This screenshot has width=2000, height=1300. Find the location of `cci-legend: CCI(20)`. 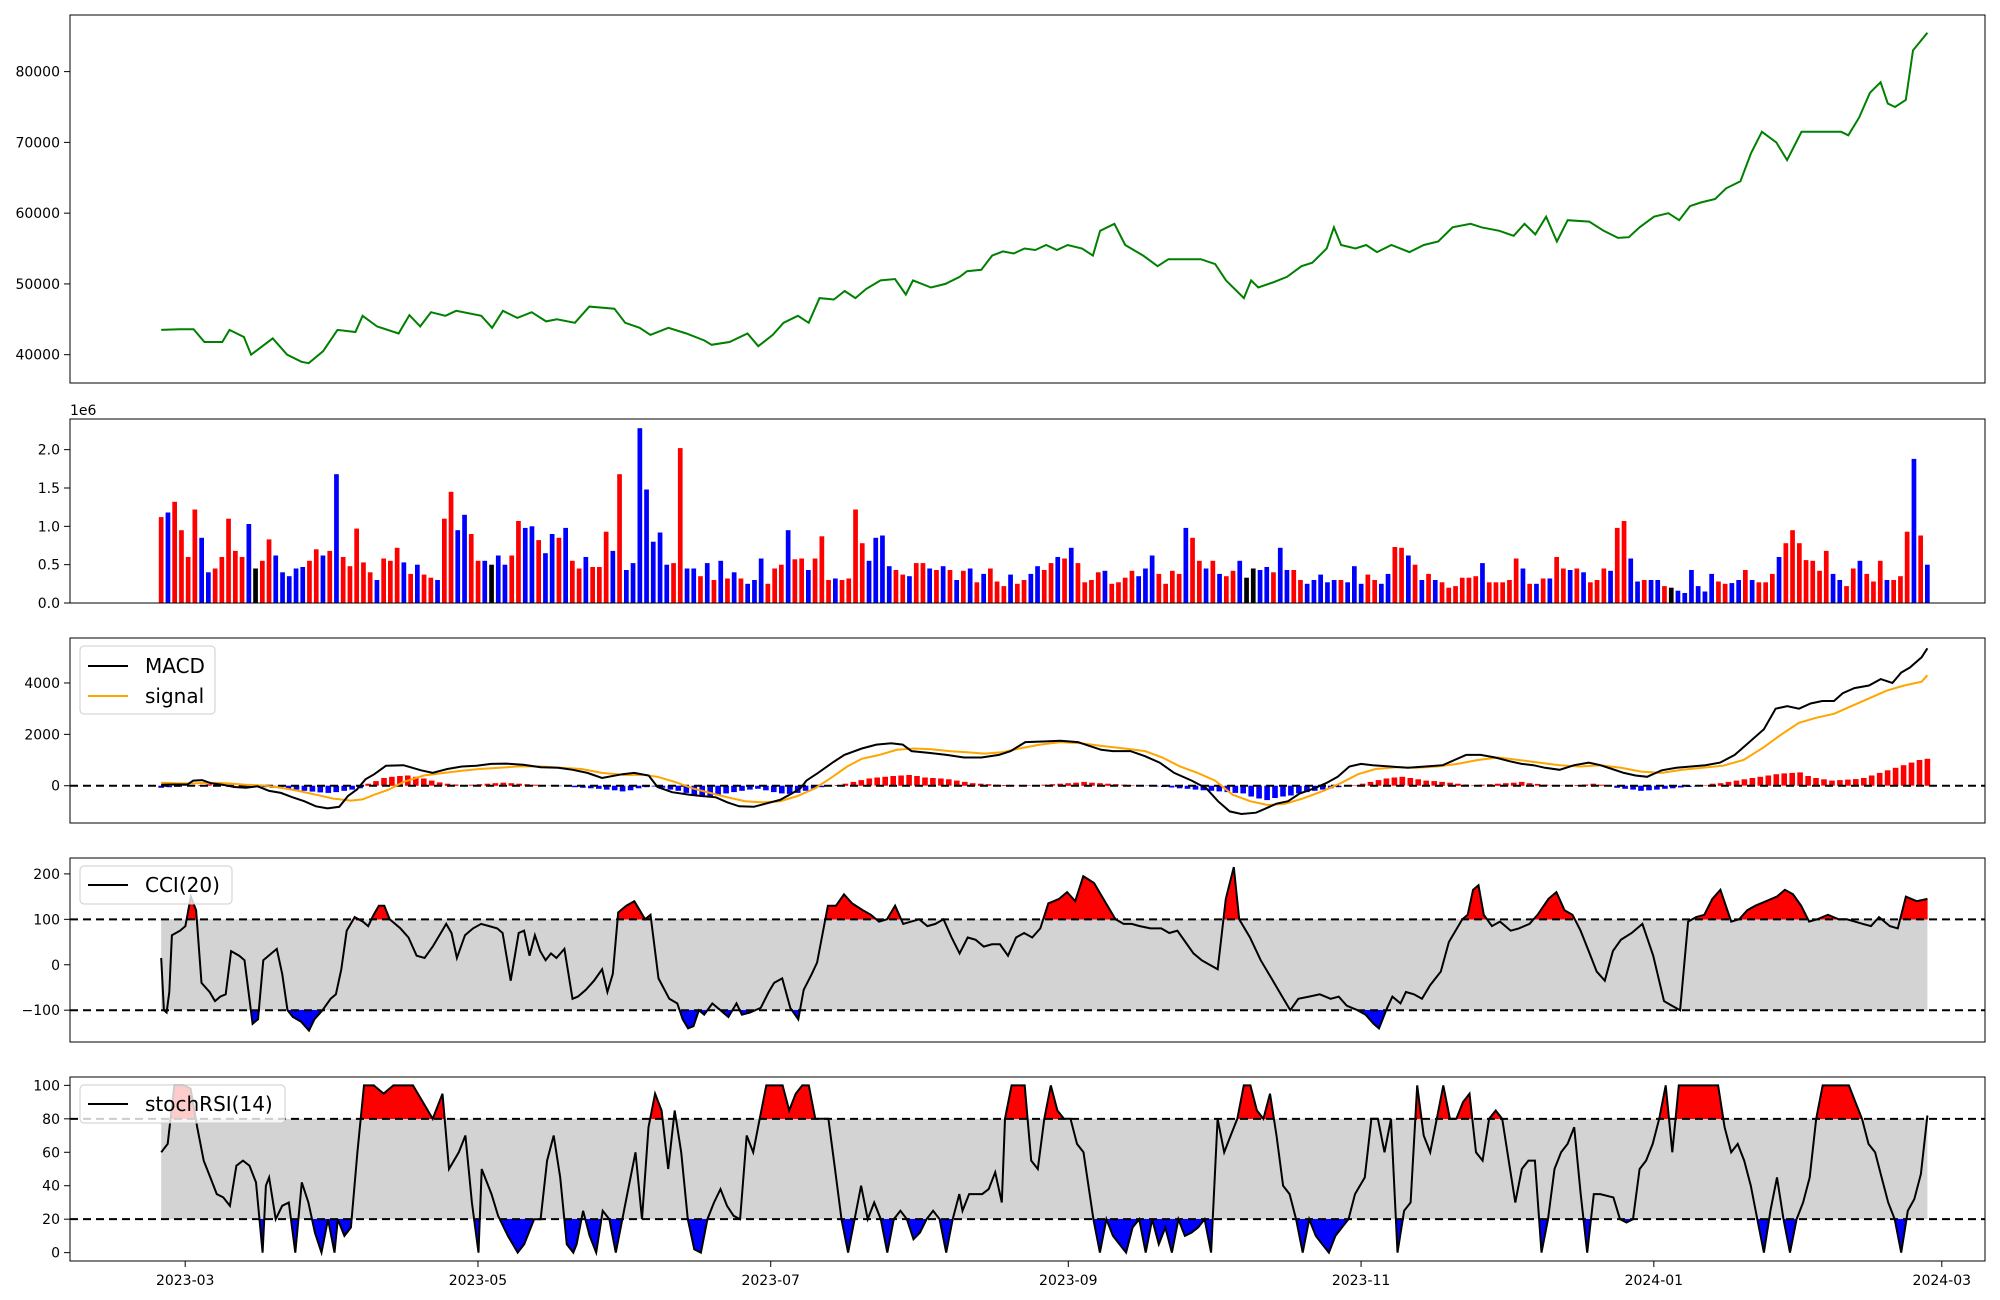

cci-legend: CCI(20) is located at coordinates (156, 885).